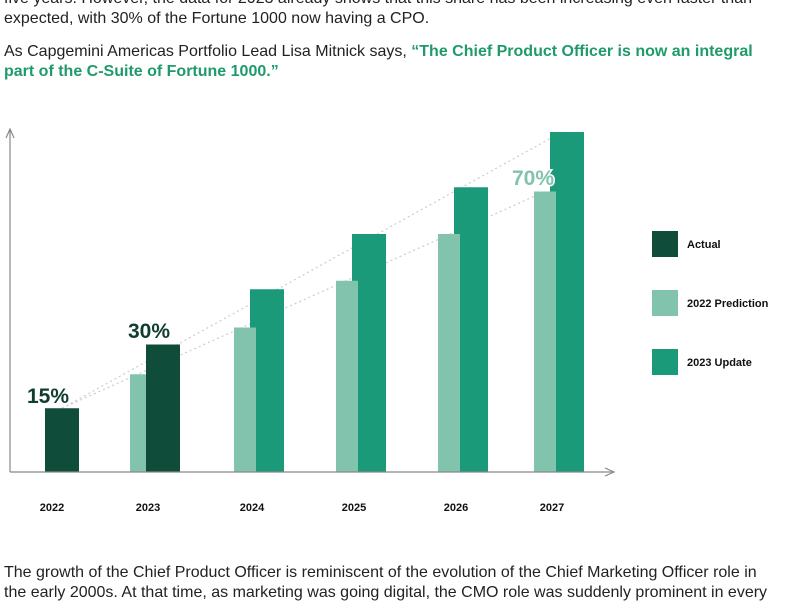 The width and height of the screenshot is (800, 603). What do you see at coordinates (665, 362) in the screenshot?
I see `legend-swatch-2023-update` at bounding box center [665, 362].